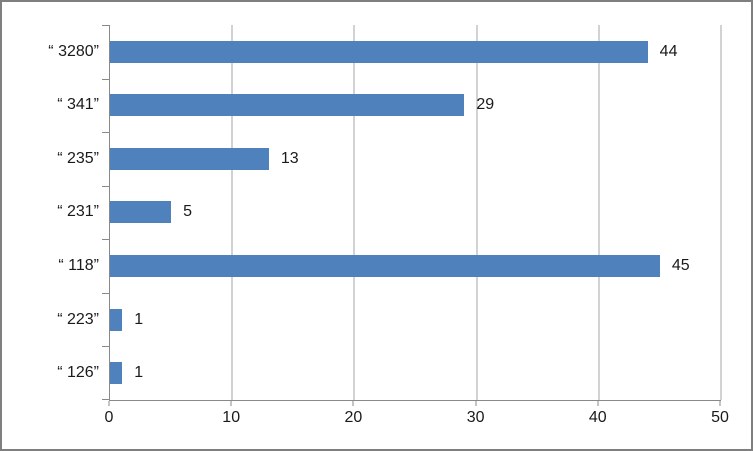 This screenshot has height=451, width=753. Describe the element at coordinates (78, 158) in the screenshot. I see `category-label: “ 235”` at that location.